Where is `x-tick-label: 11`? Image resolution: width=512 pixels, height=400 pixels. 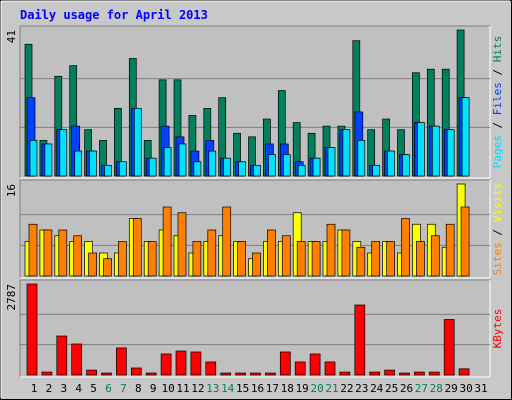
x-tick-label: 11 is located at coordinates (182, 388).